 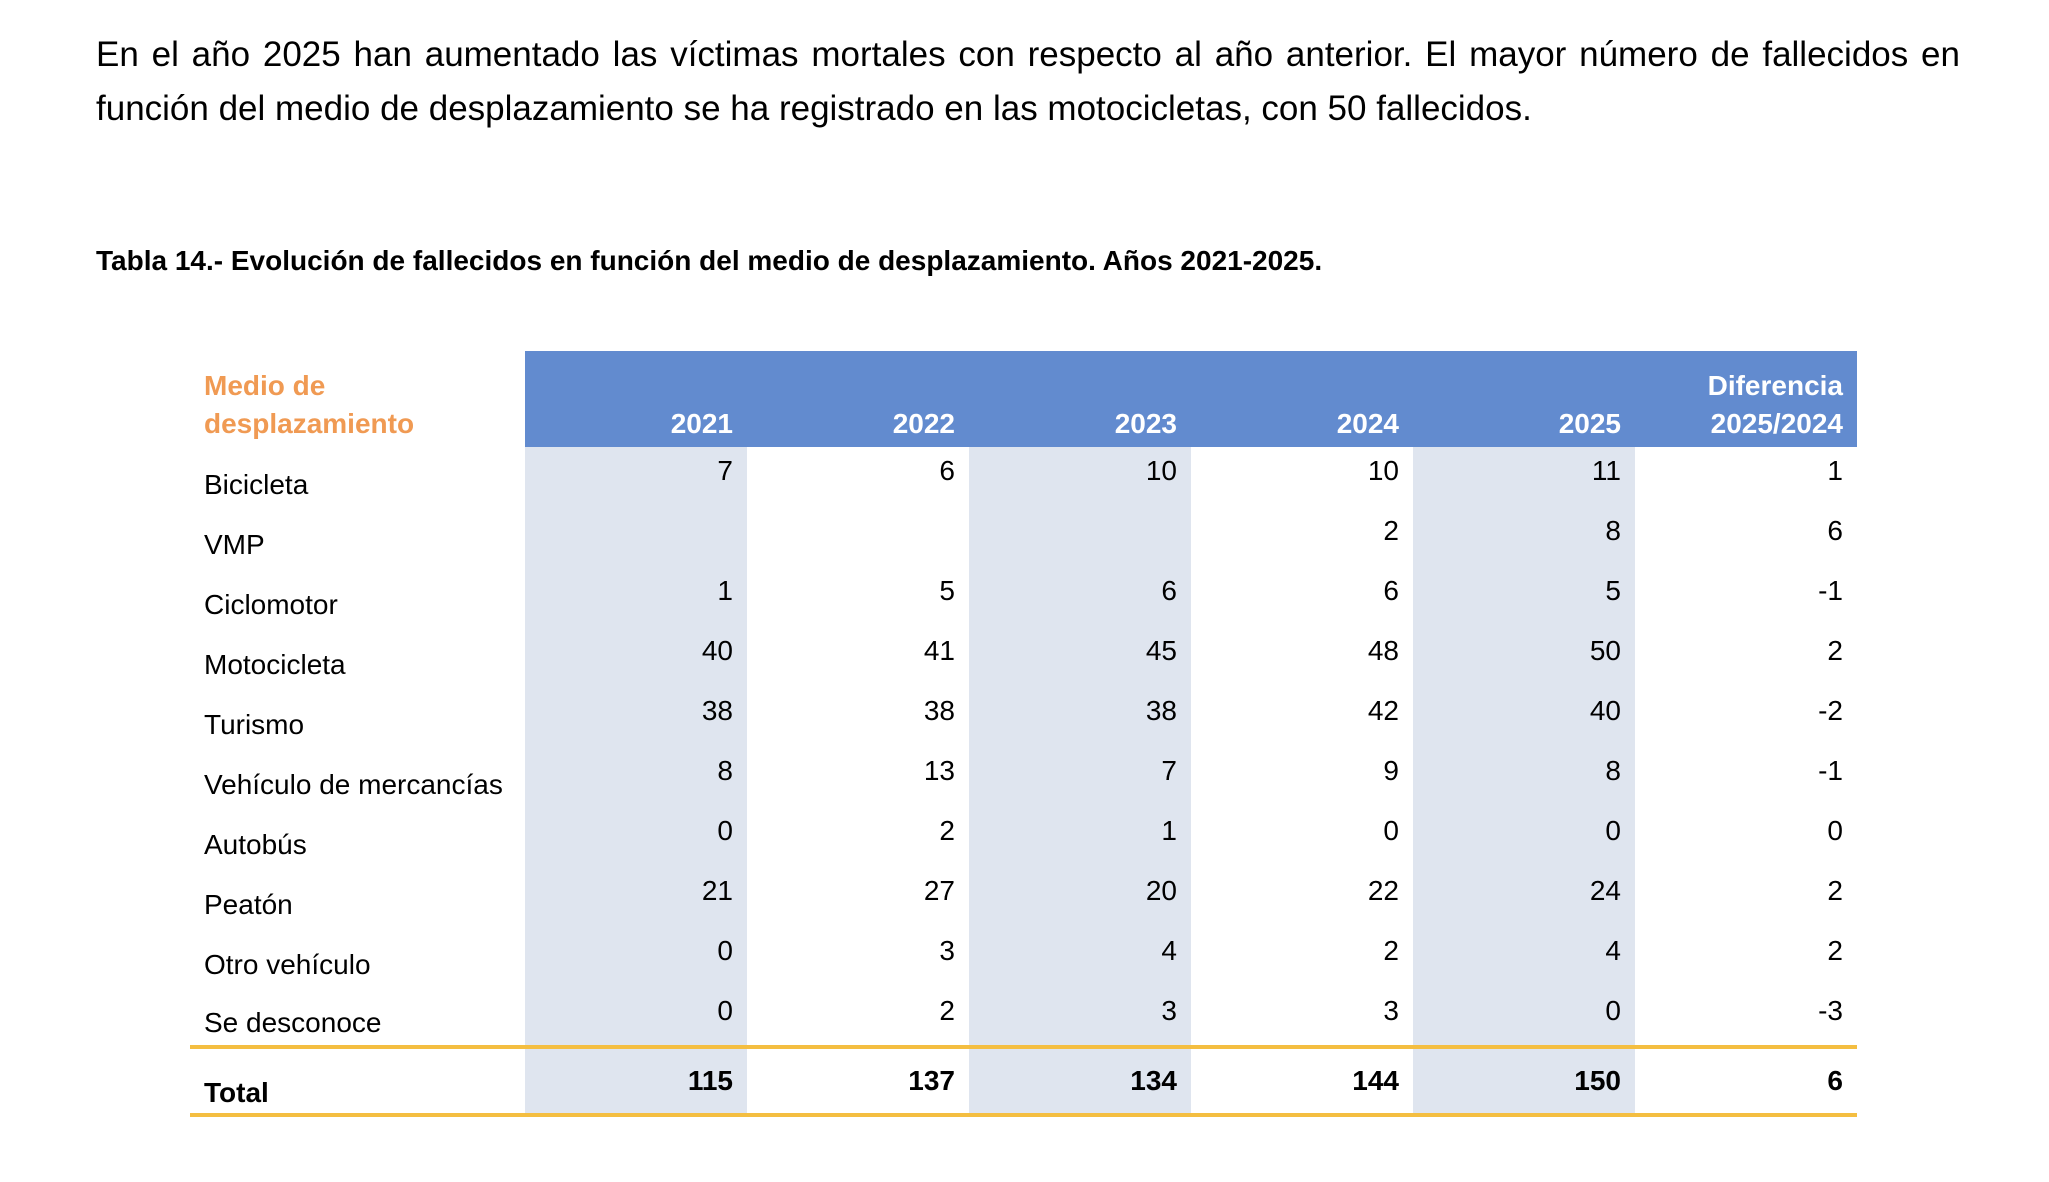 What do you see at coordinates (1776, 423) in the screenshot?
I see `header-diff-line2: 2025/2024` at bounding box center [1776, 423].